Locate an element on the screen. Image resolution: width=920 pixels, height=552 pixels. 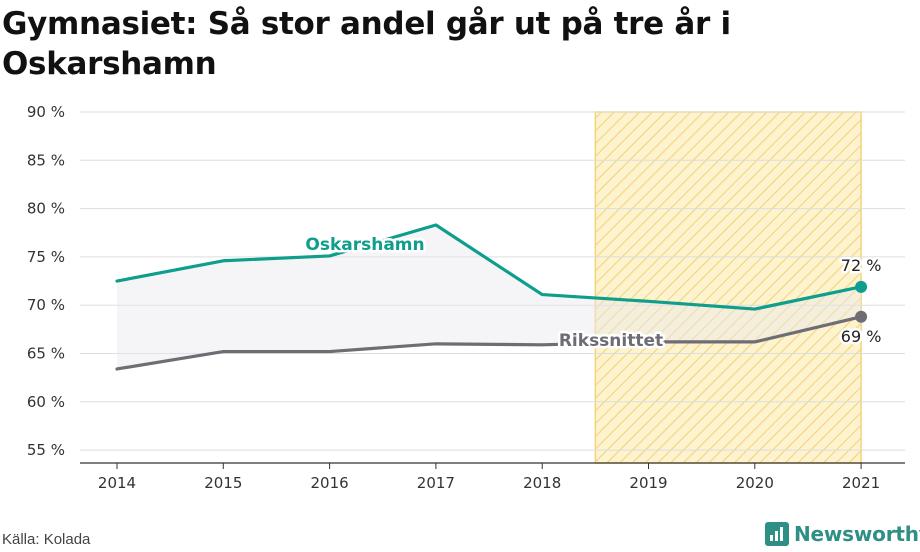
x-tick-label: 2017 is located at coordinates (436, 483).